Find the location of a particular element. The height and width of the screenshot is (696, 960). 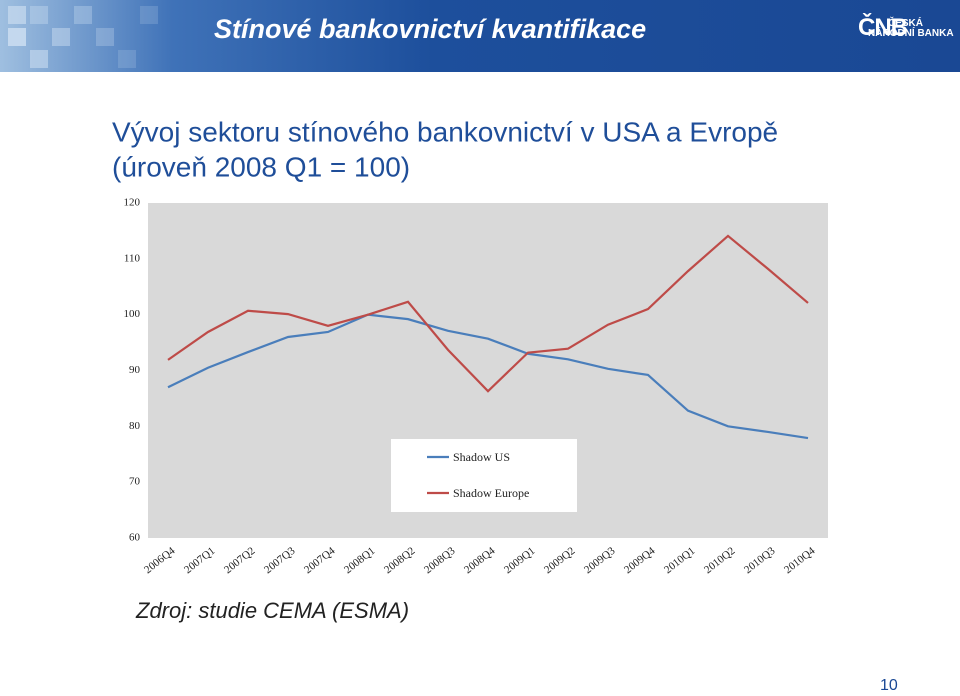

y-tick-label: 100 is located at coordinates (132, 314).